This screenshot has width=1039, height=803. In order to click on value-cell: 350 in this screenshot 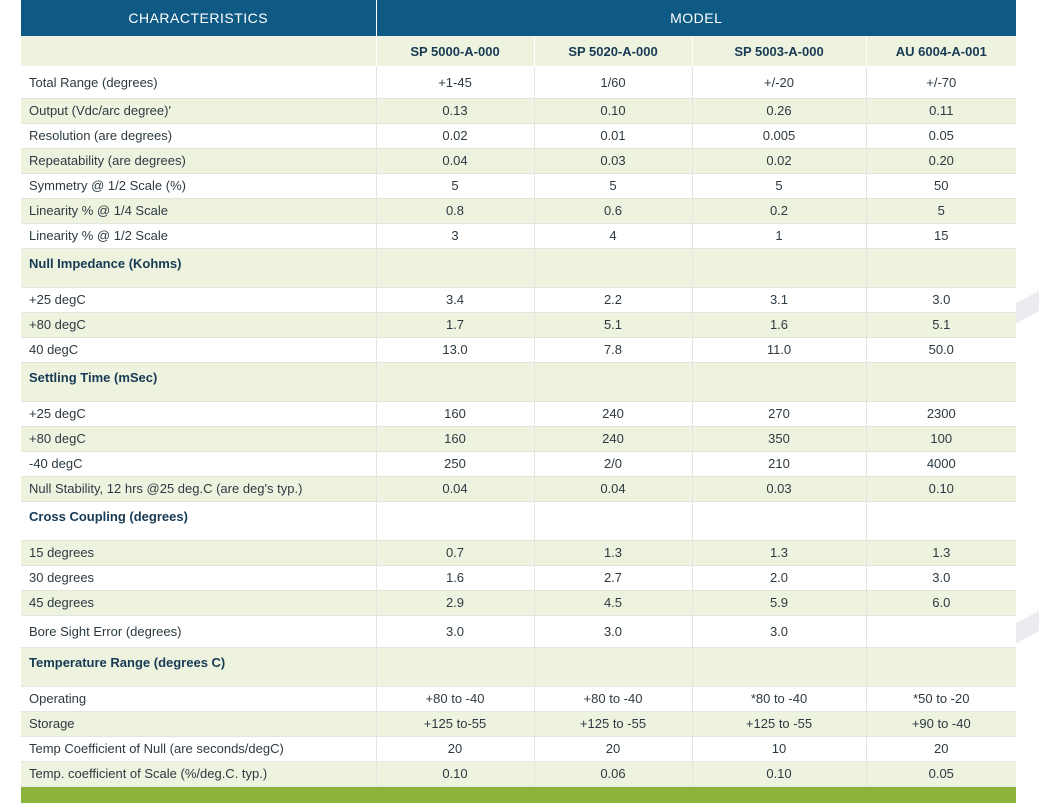, I will do `click(779, 439)`.